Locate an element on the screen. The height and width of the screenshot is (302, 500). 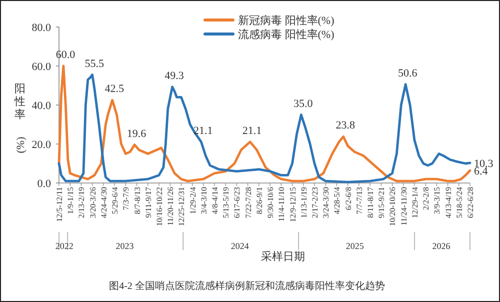
y-tick-label: 60.0 is located at coordinates (42, 67).